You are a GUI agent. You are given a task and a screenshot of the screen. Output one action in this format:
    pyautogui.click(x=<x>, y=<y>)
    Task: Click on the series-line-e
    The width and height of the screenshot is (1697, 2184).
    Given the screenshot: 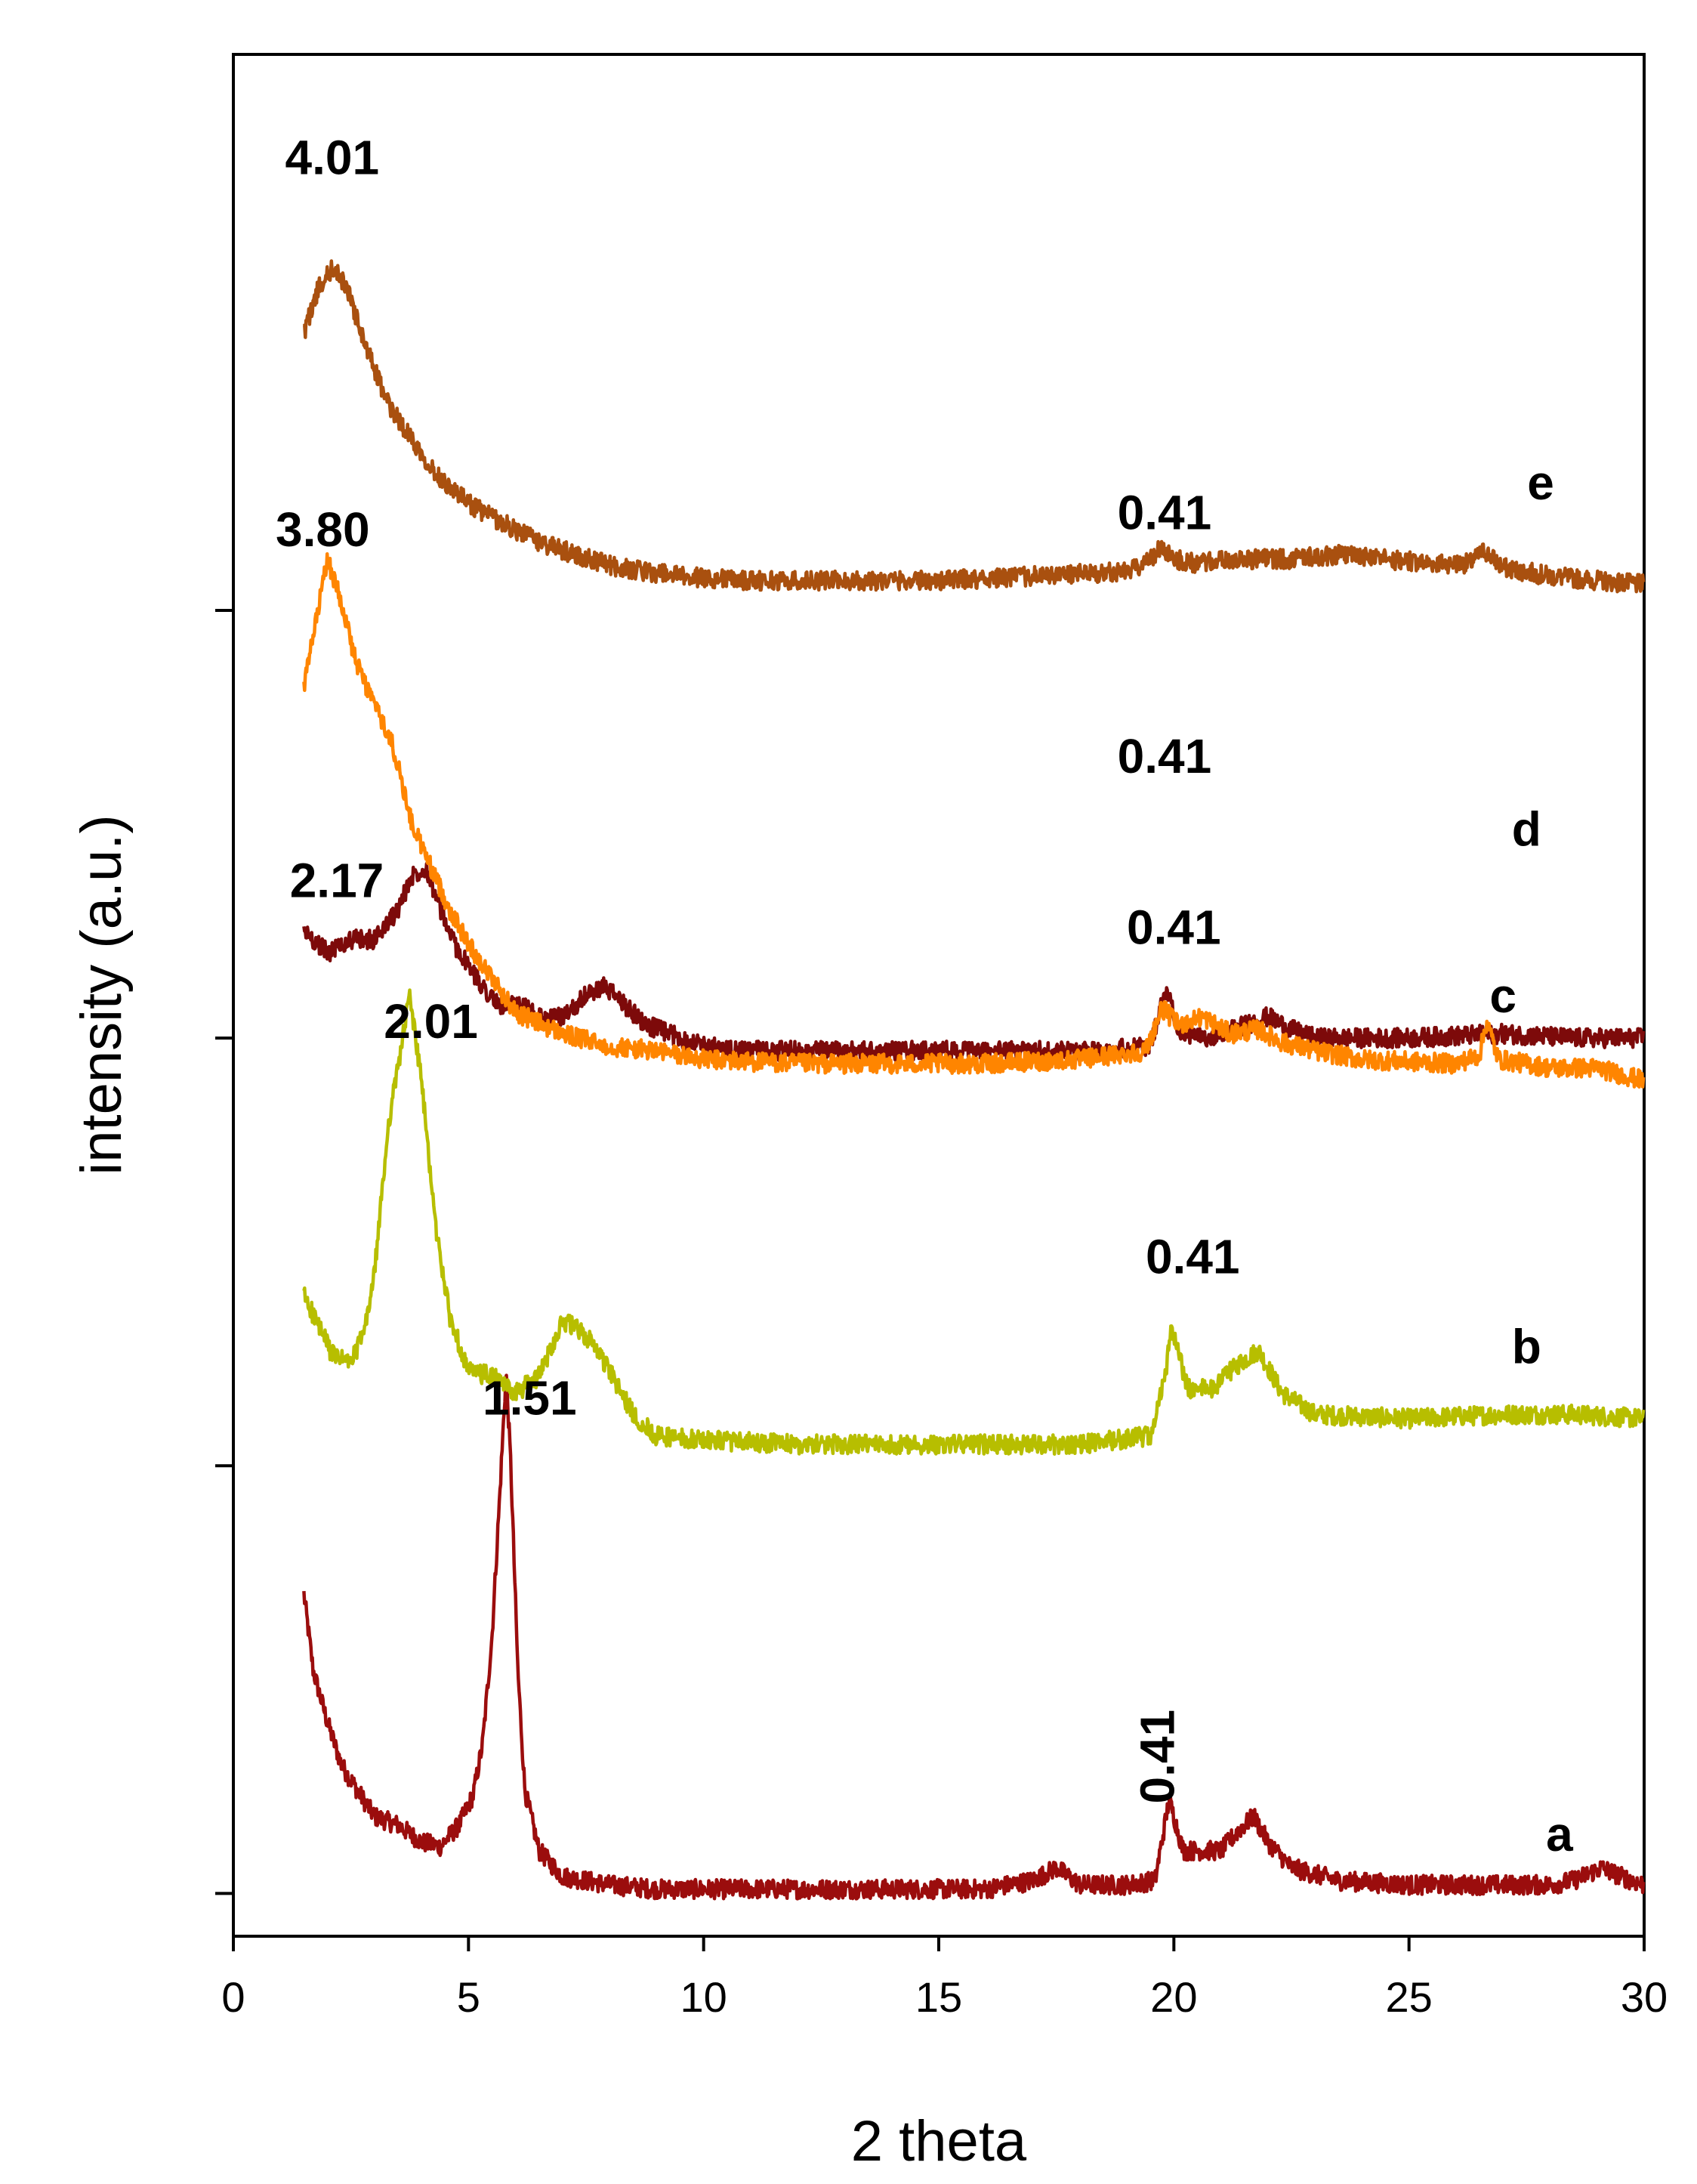 What is the action you would take?
    pyautogui.click(x=974, y=426)
    